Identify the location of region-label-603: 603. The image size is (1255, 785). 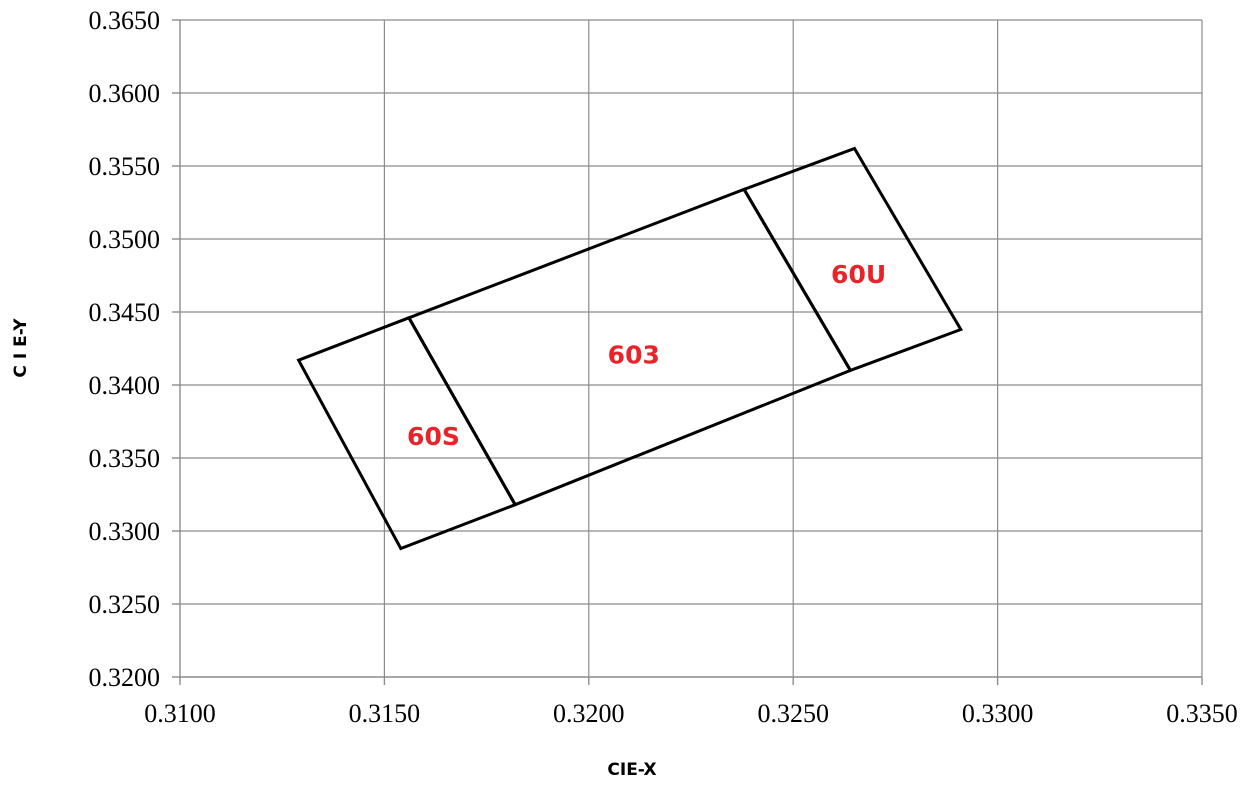
(634, 354).